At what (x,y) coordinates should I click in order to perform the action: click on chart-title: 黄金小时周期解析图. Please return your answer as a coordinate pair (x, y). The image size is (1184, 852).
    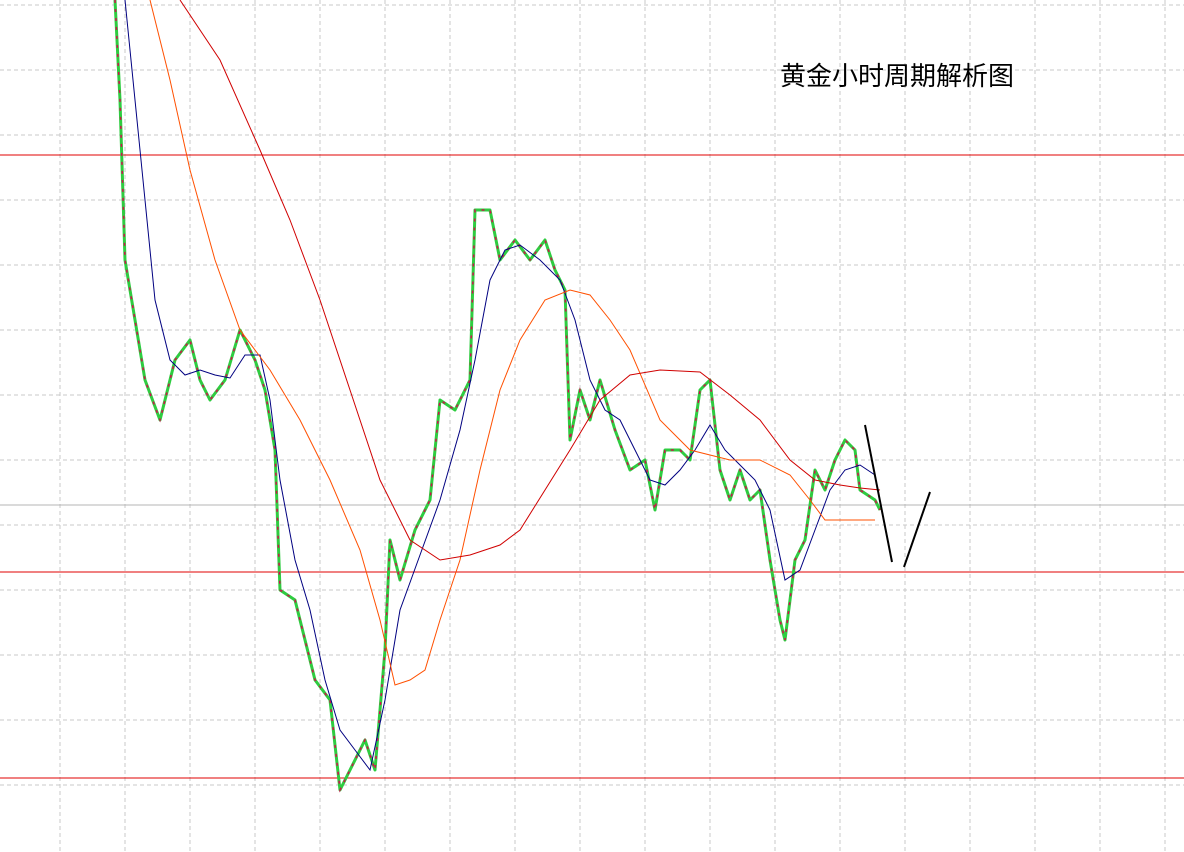
    Looking at the image, I should click on (897, 77).